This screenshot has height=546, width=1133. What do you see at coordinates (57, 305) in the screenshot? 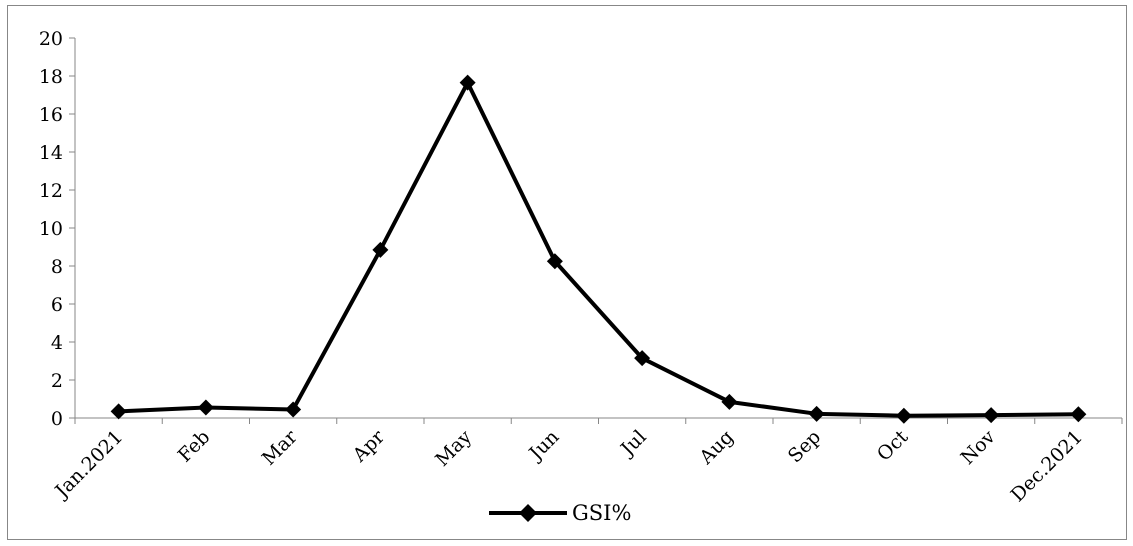
I see `y-tick-label: 6` at bounding box center [57, 305].